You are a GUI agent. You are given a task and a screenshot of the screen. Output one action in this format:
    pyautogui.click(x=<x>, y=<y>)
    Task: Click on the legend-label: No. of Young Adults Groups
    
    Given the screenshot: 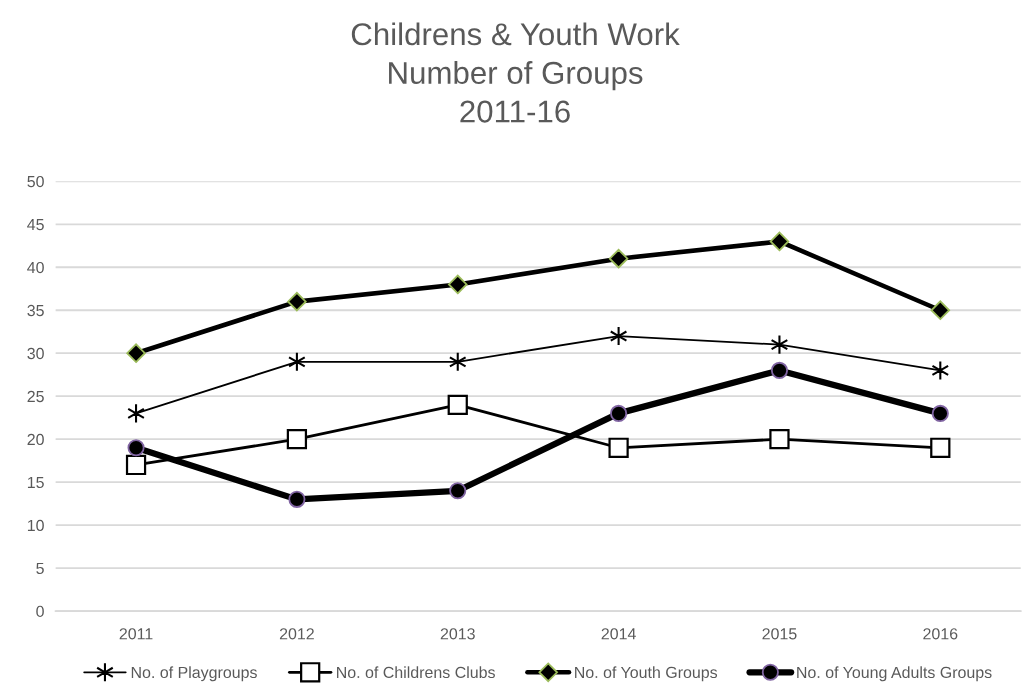 What is the action you would take?
    pyautogui.click(x=894, y=674)
    